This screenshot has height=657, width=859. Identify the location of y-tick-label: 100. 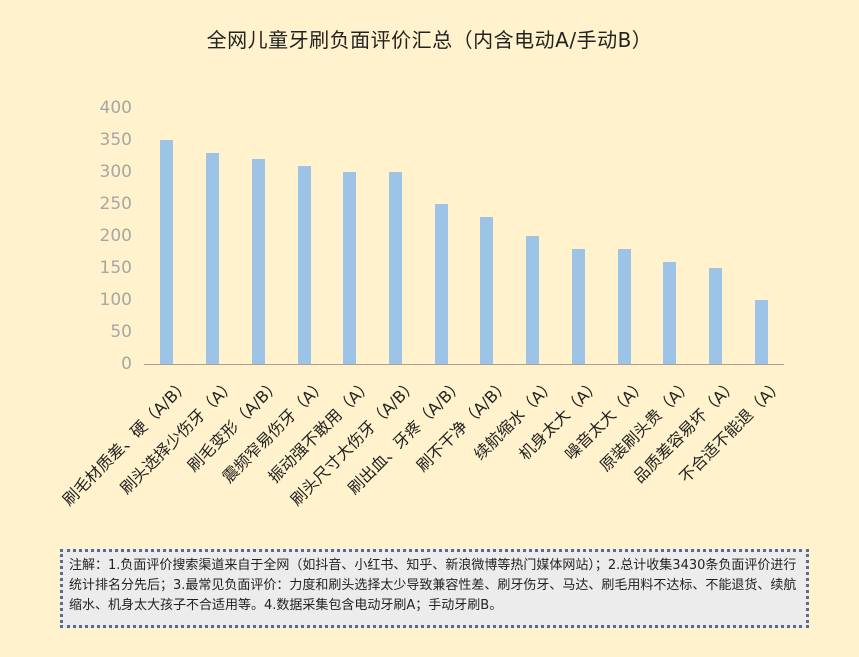
(115, 300).